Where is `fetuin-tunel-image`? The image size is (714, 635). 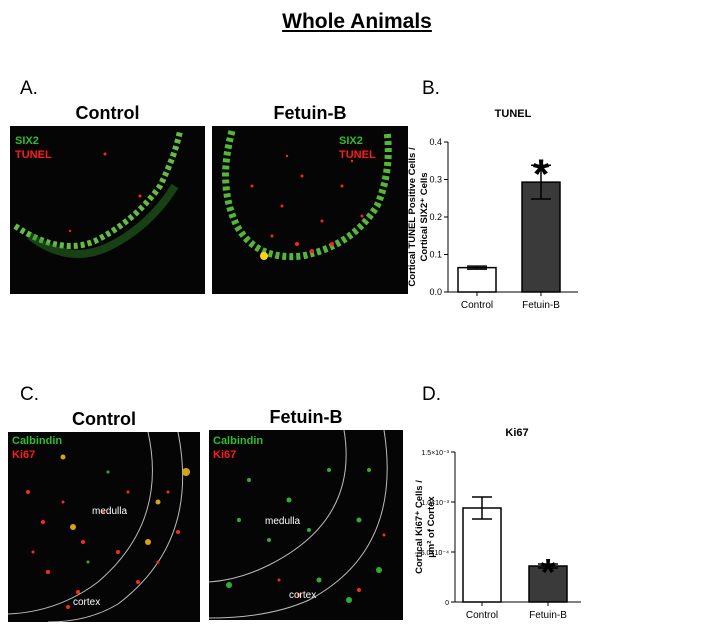
fetuin-tunel-image is located at coordinates (307, 195).